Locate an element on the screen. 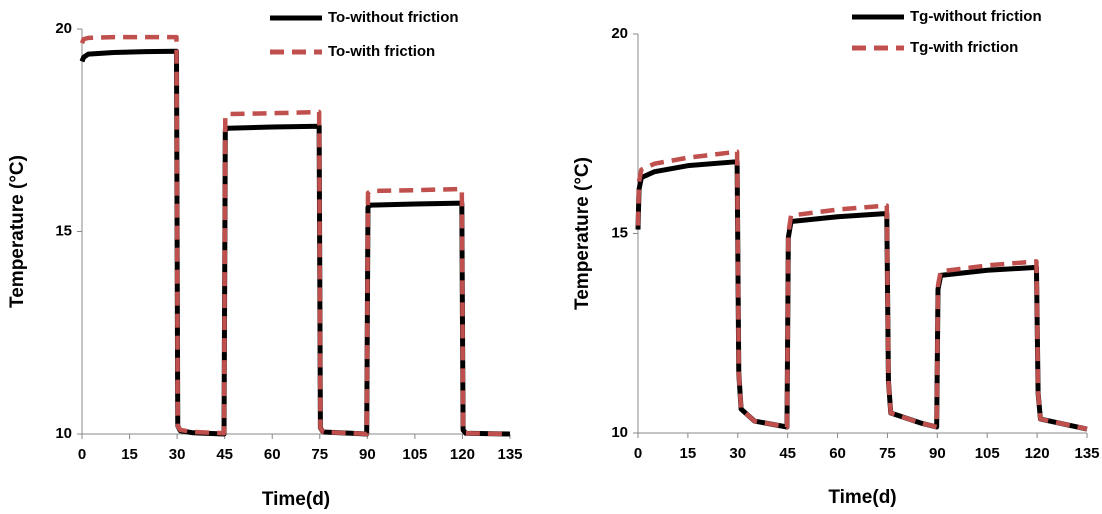 The image size is (1102, 514). legend-label: To-without friction is located at coordinates (393, 17).